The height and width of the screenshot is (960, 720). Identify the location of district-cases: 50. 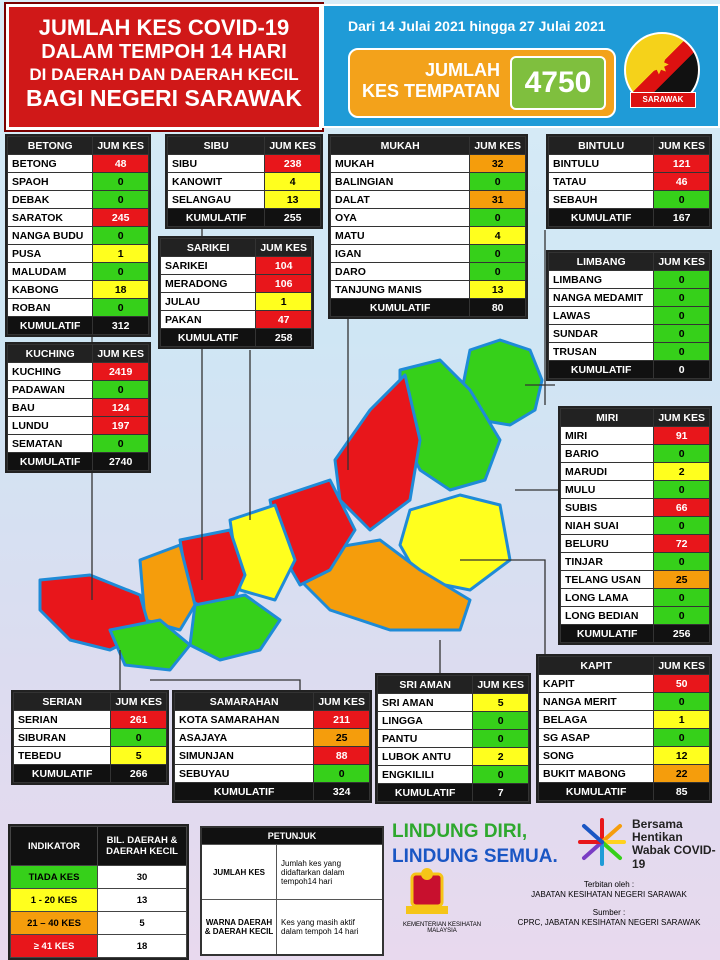
(681, 683).